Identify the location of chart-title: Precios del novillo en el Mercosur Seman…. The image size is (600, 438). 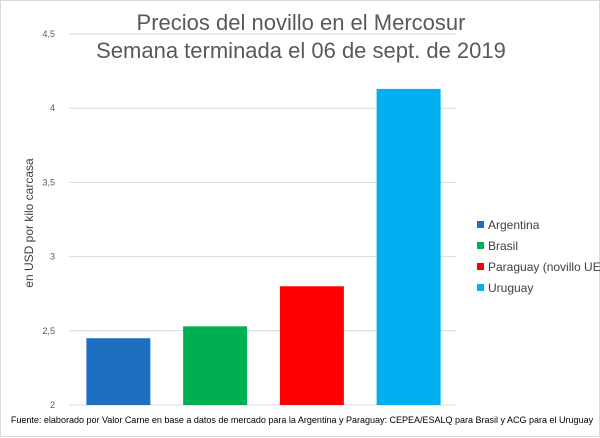
(300, 37).